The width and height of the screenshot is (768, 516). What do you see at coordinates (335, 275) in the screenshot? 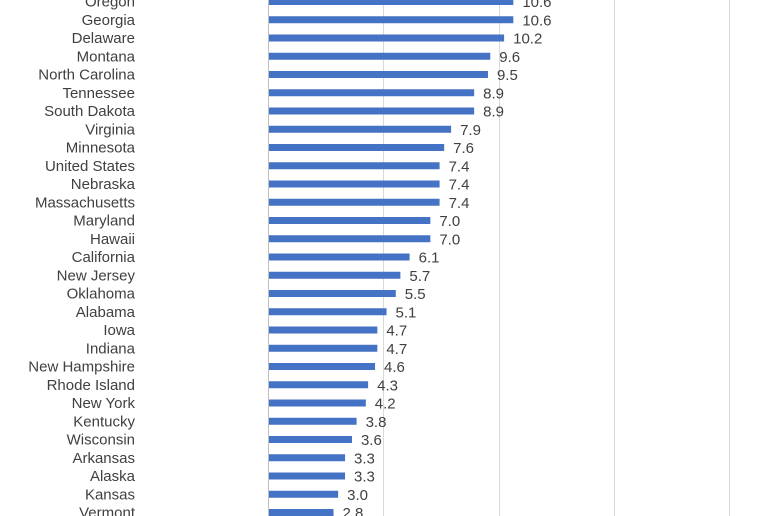
I see `bar-new-jersey` at bounding box center [335, 275].